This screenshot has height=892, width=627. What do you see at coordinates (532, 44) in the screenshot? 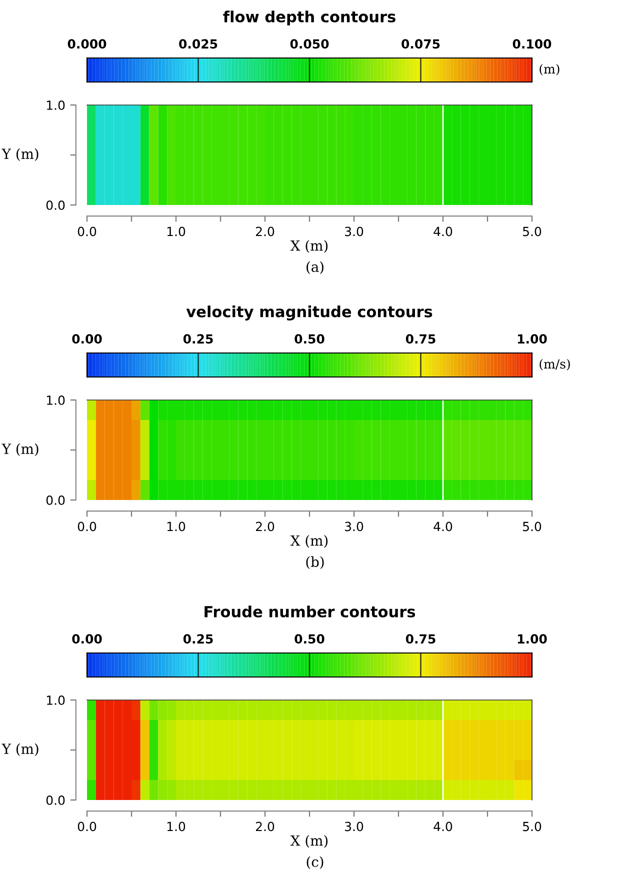
I see `color-bar-label: 0.100` at bounding box center [532, 44].